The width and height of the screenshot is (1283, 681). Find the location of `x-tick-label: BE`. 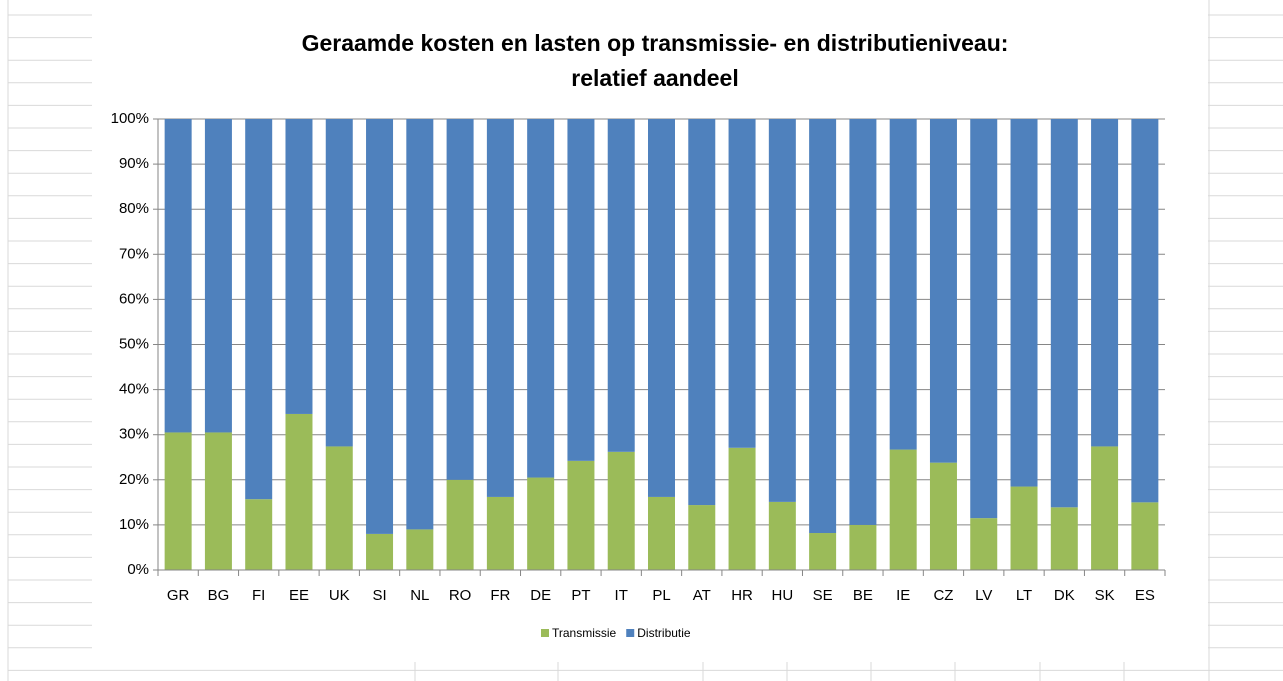

x-tick-label: BE is located at coordinates (863, 595).